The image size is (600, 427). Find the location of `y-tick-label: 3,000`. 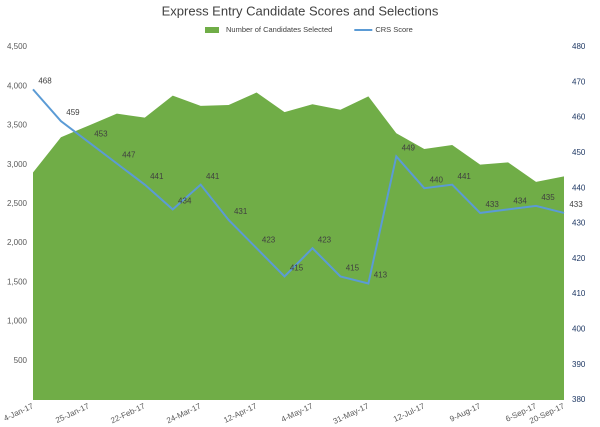

y-tick-label: 3,000 is located at coordinates (17, 164).